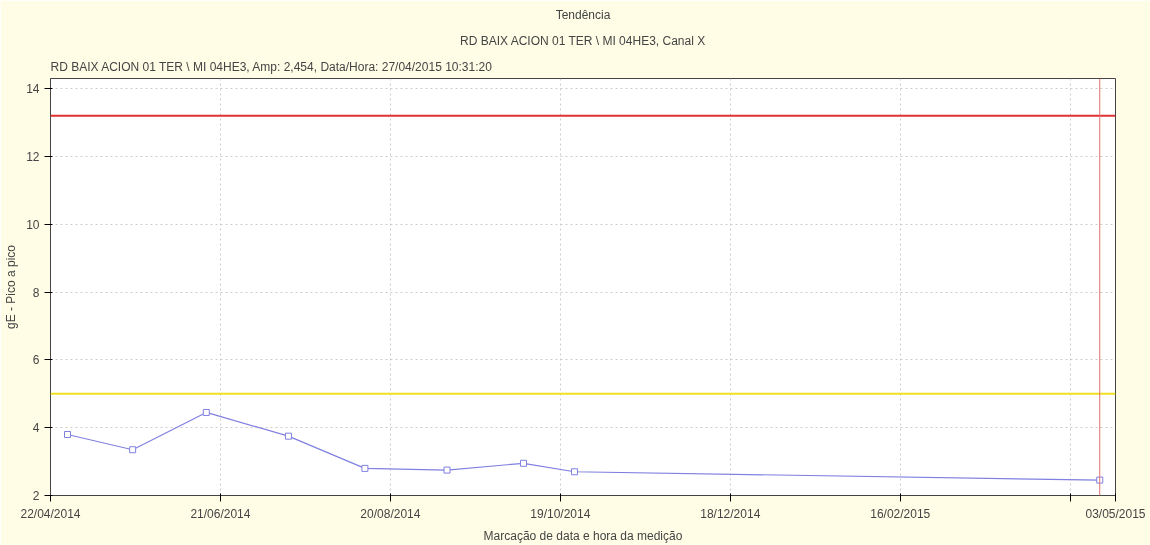  I want to click on chart-subtitle: RD BAIX ACION 01 TER \ MI 04HE3, Canal X, so click(582, 40).